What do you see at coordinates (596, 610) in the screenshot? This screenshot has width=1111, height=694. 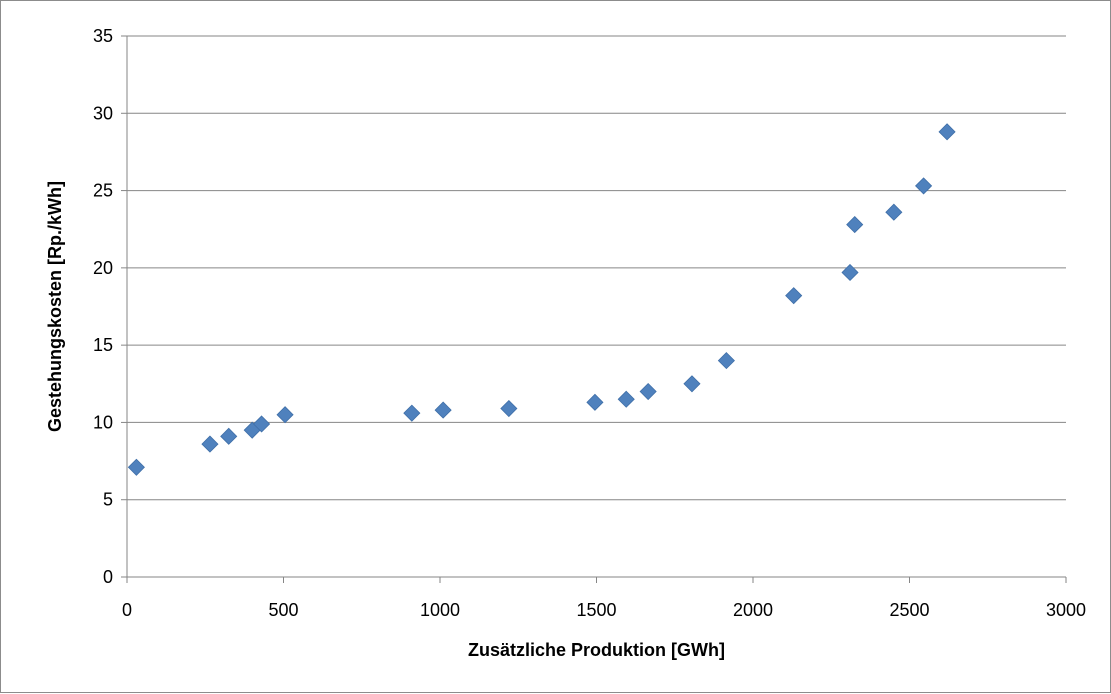 I see `x-tick-label: 1500` at bounding box center [596, 610].